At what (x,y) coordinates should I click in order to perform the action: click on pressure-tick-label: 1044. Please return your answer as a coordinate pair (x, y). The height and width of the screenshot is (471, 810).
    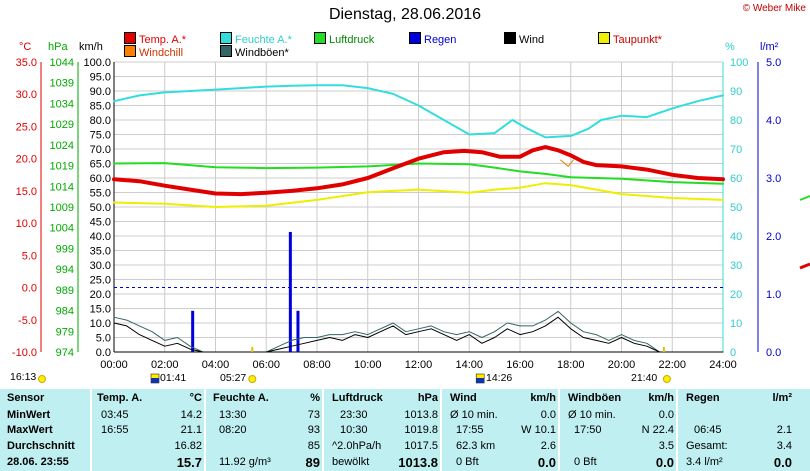
    Looking at the image, I should click on (62, 63).